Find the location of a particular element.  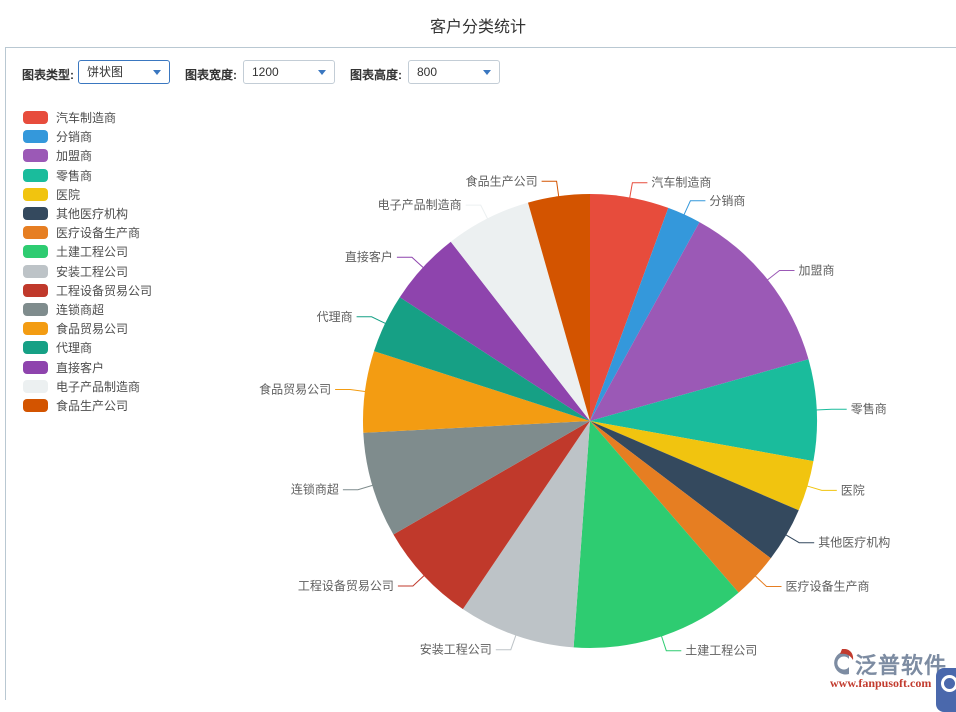

legend-label: 土建工程公司 is located at coordinates (92, 252).